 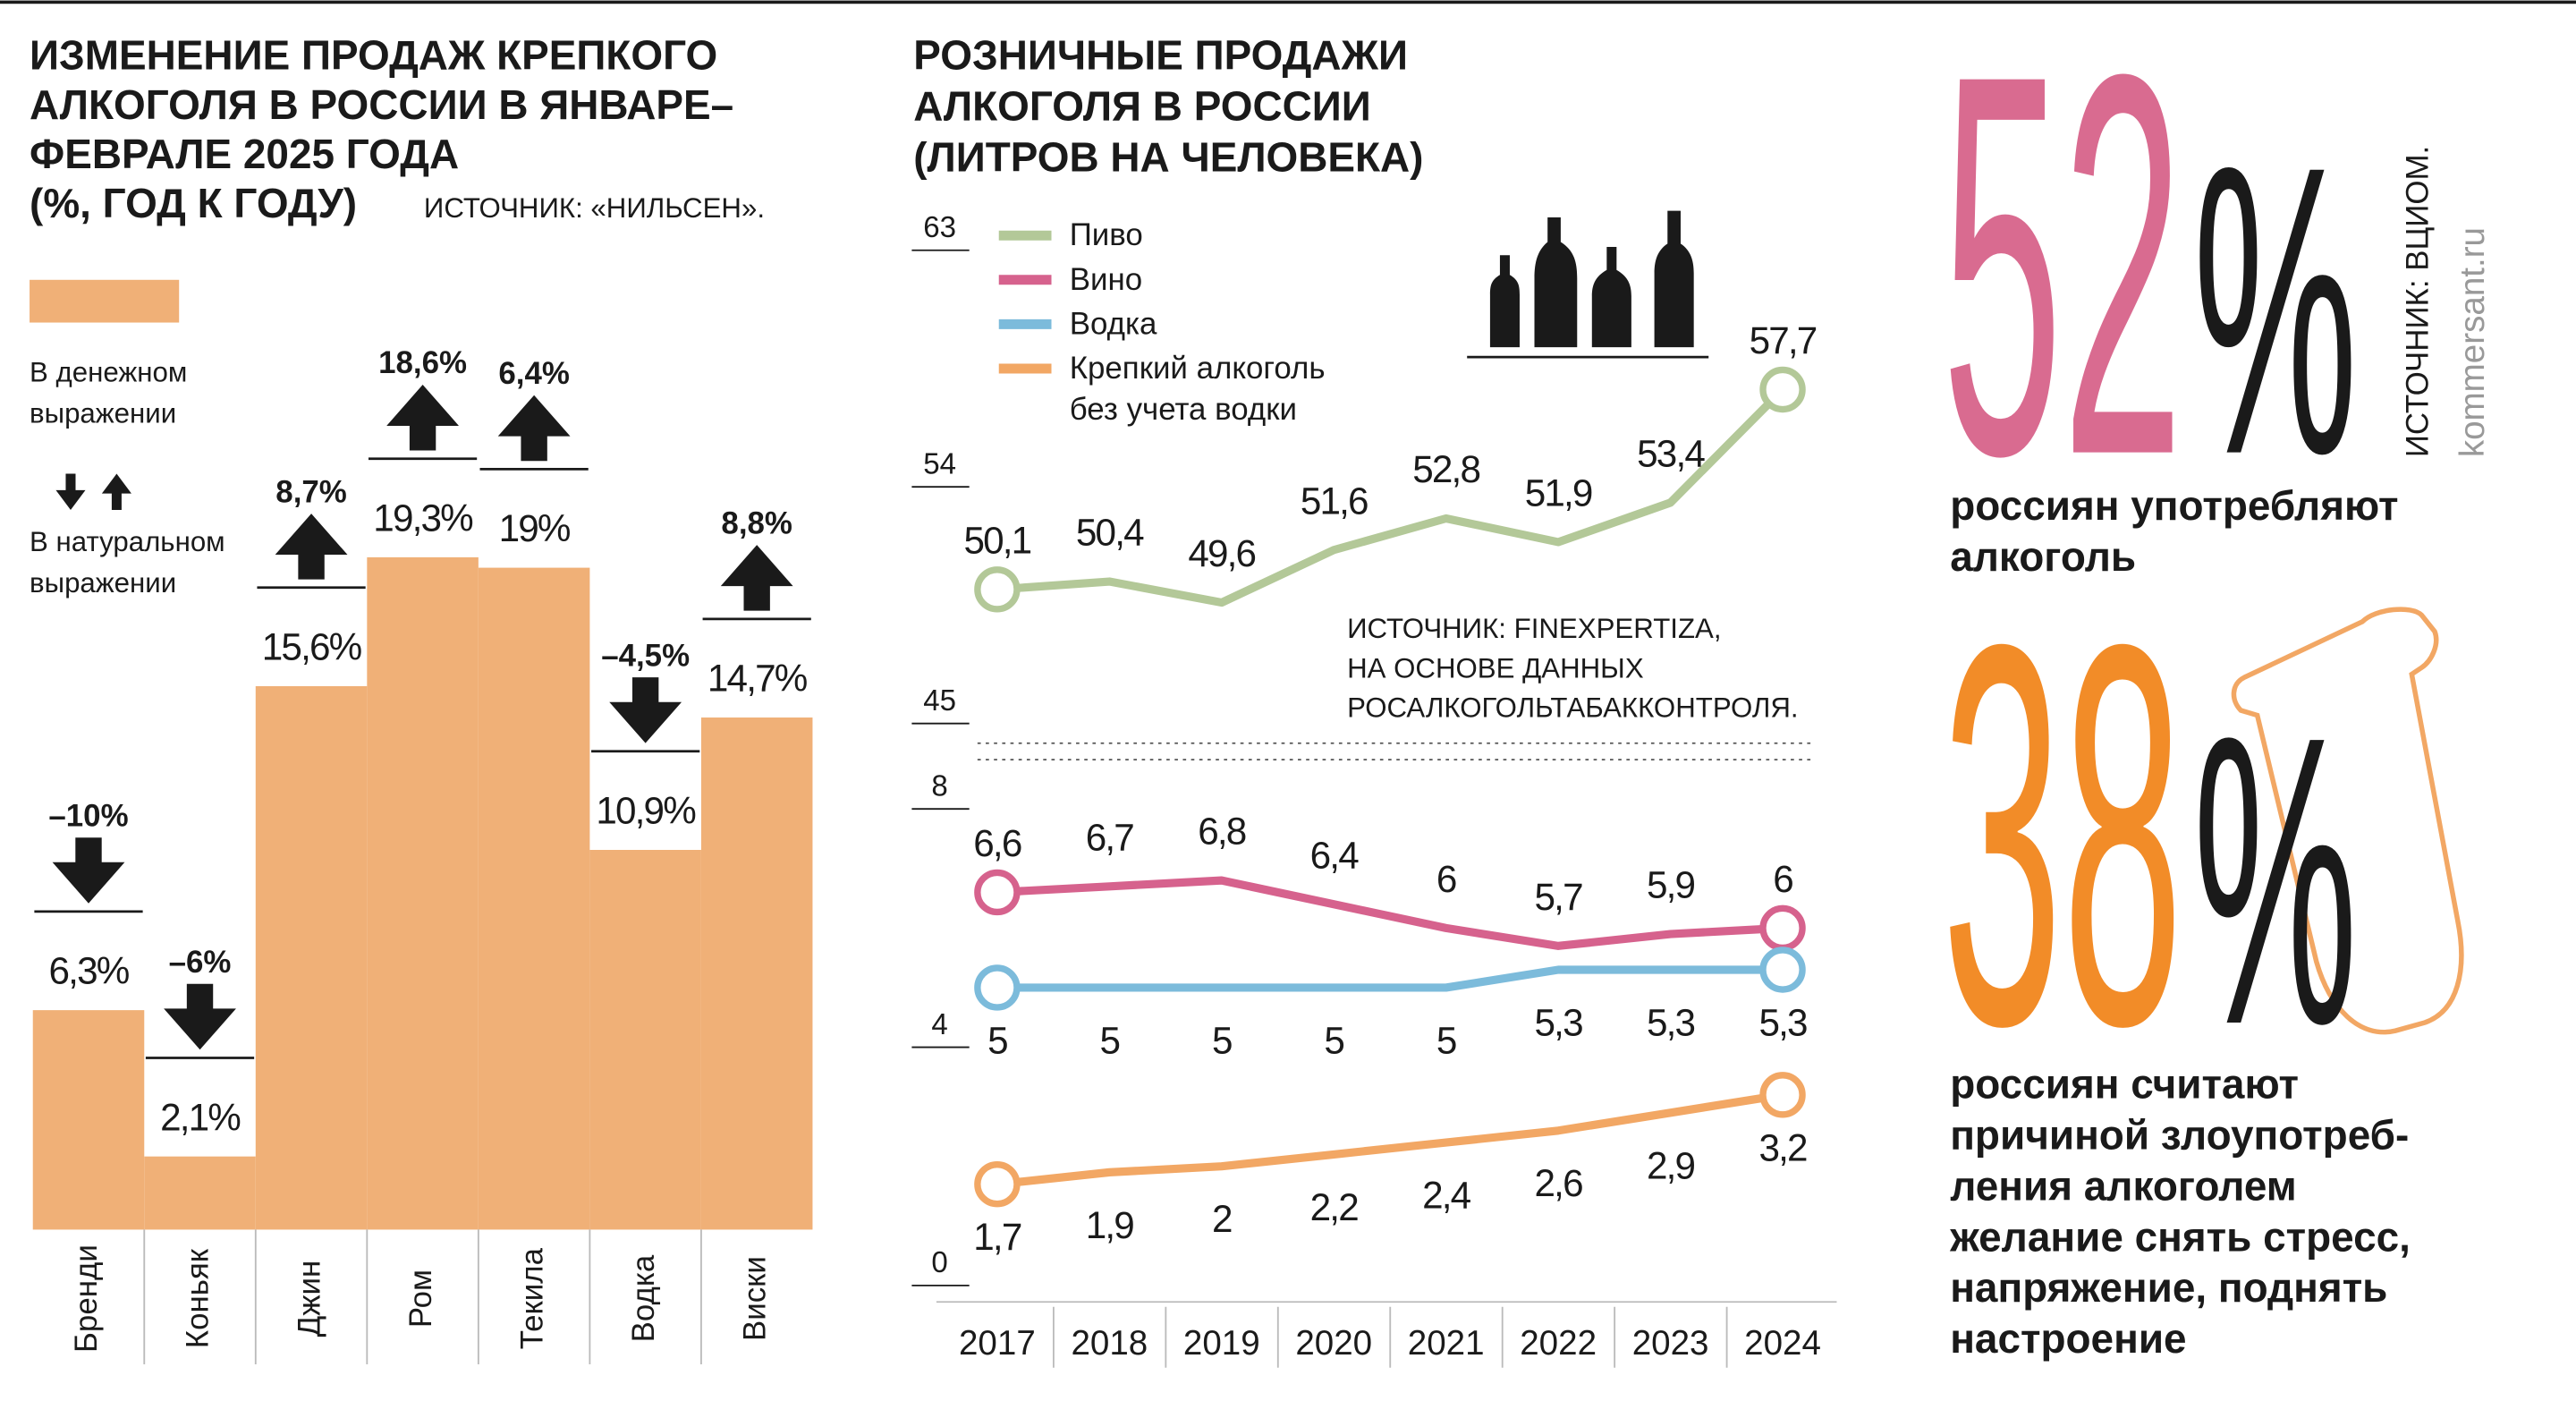 What do you see at coordinates (997, 1343) in the screenshot?
I see `x-tick-label: 2017` at bounding box center [997, 1343].